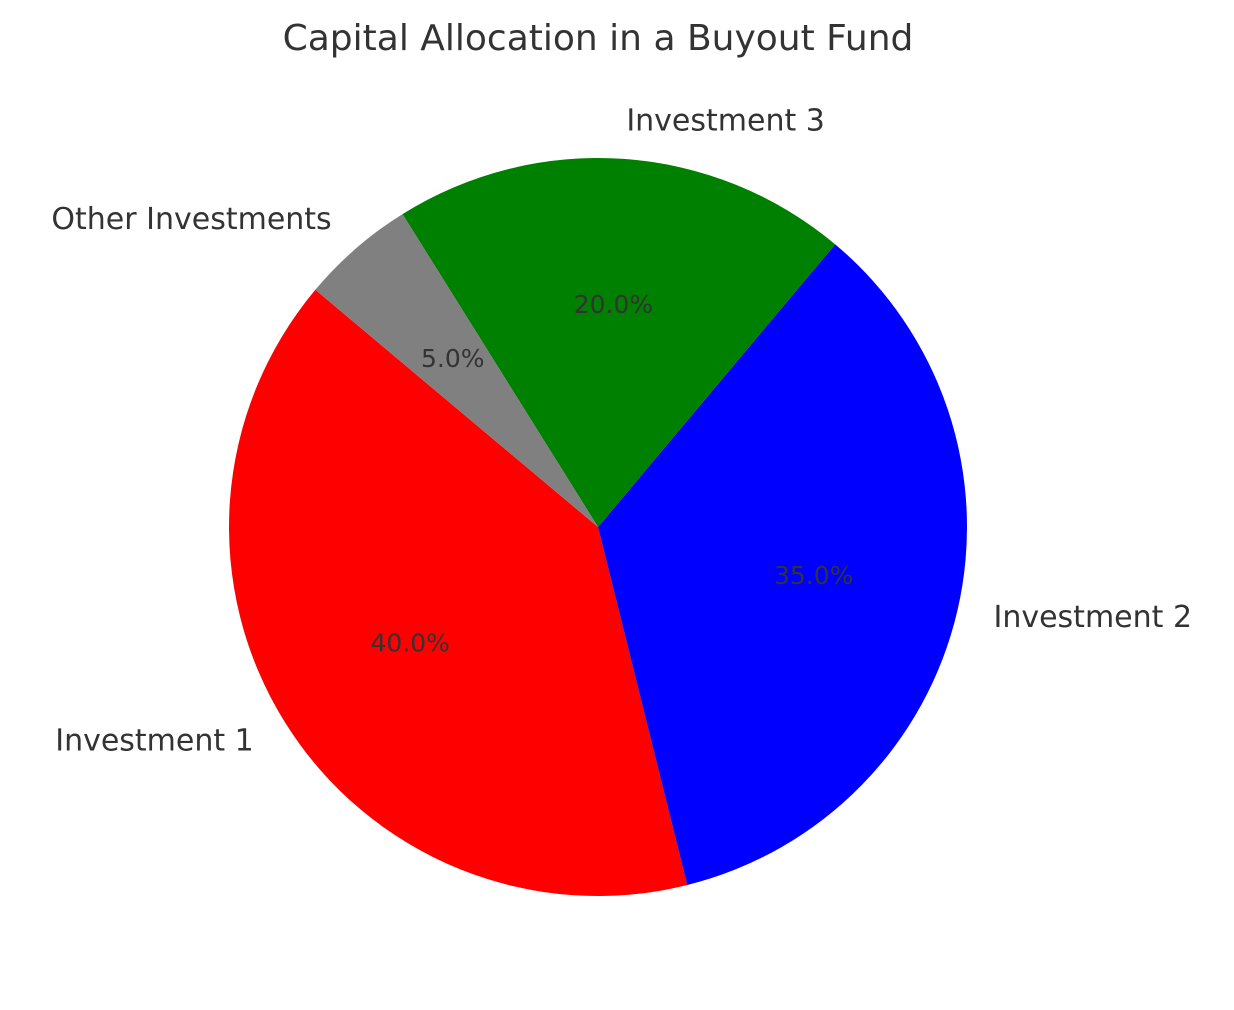 This screenshot has width=1234, height=1010. I want to click on chart-title: Capital Allocation in a Buyout Fund, so click(598, 38).